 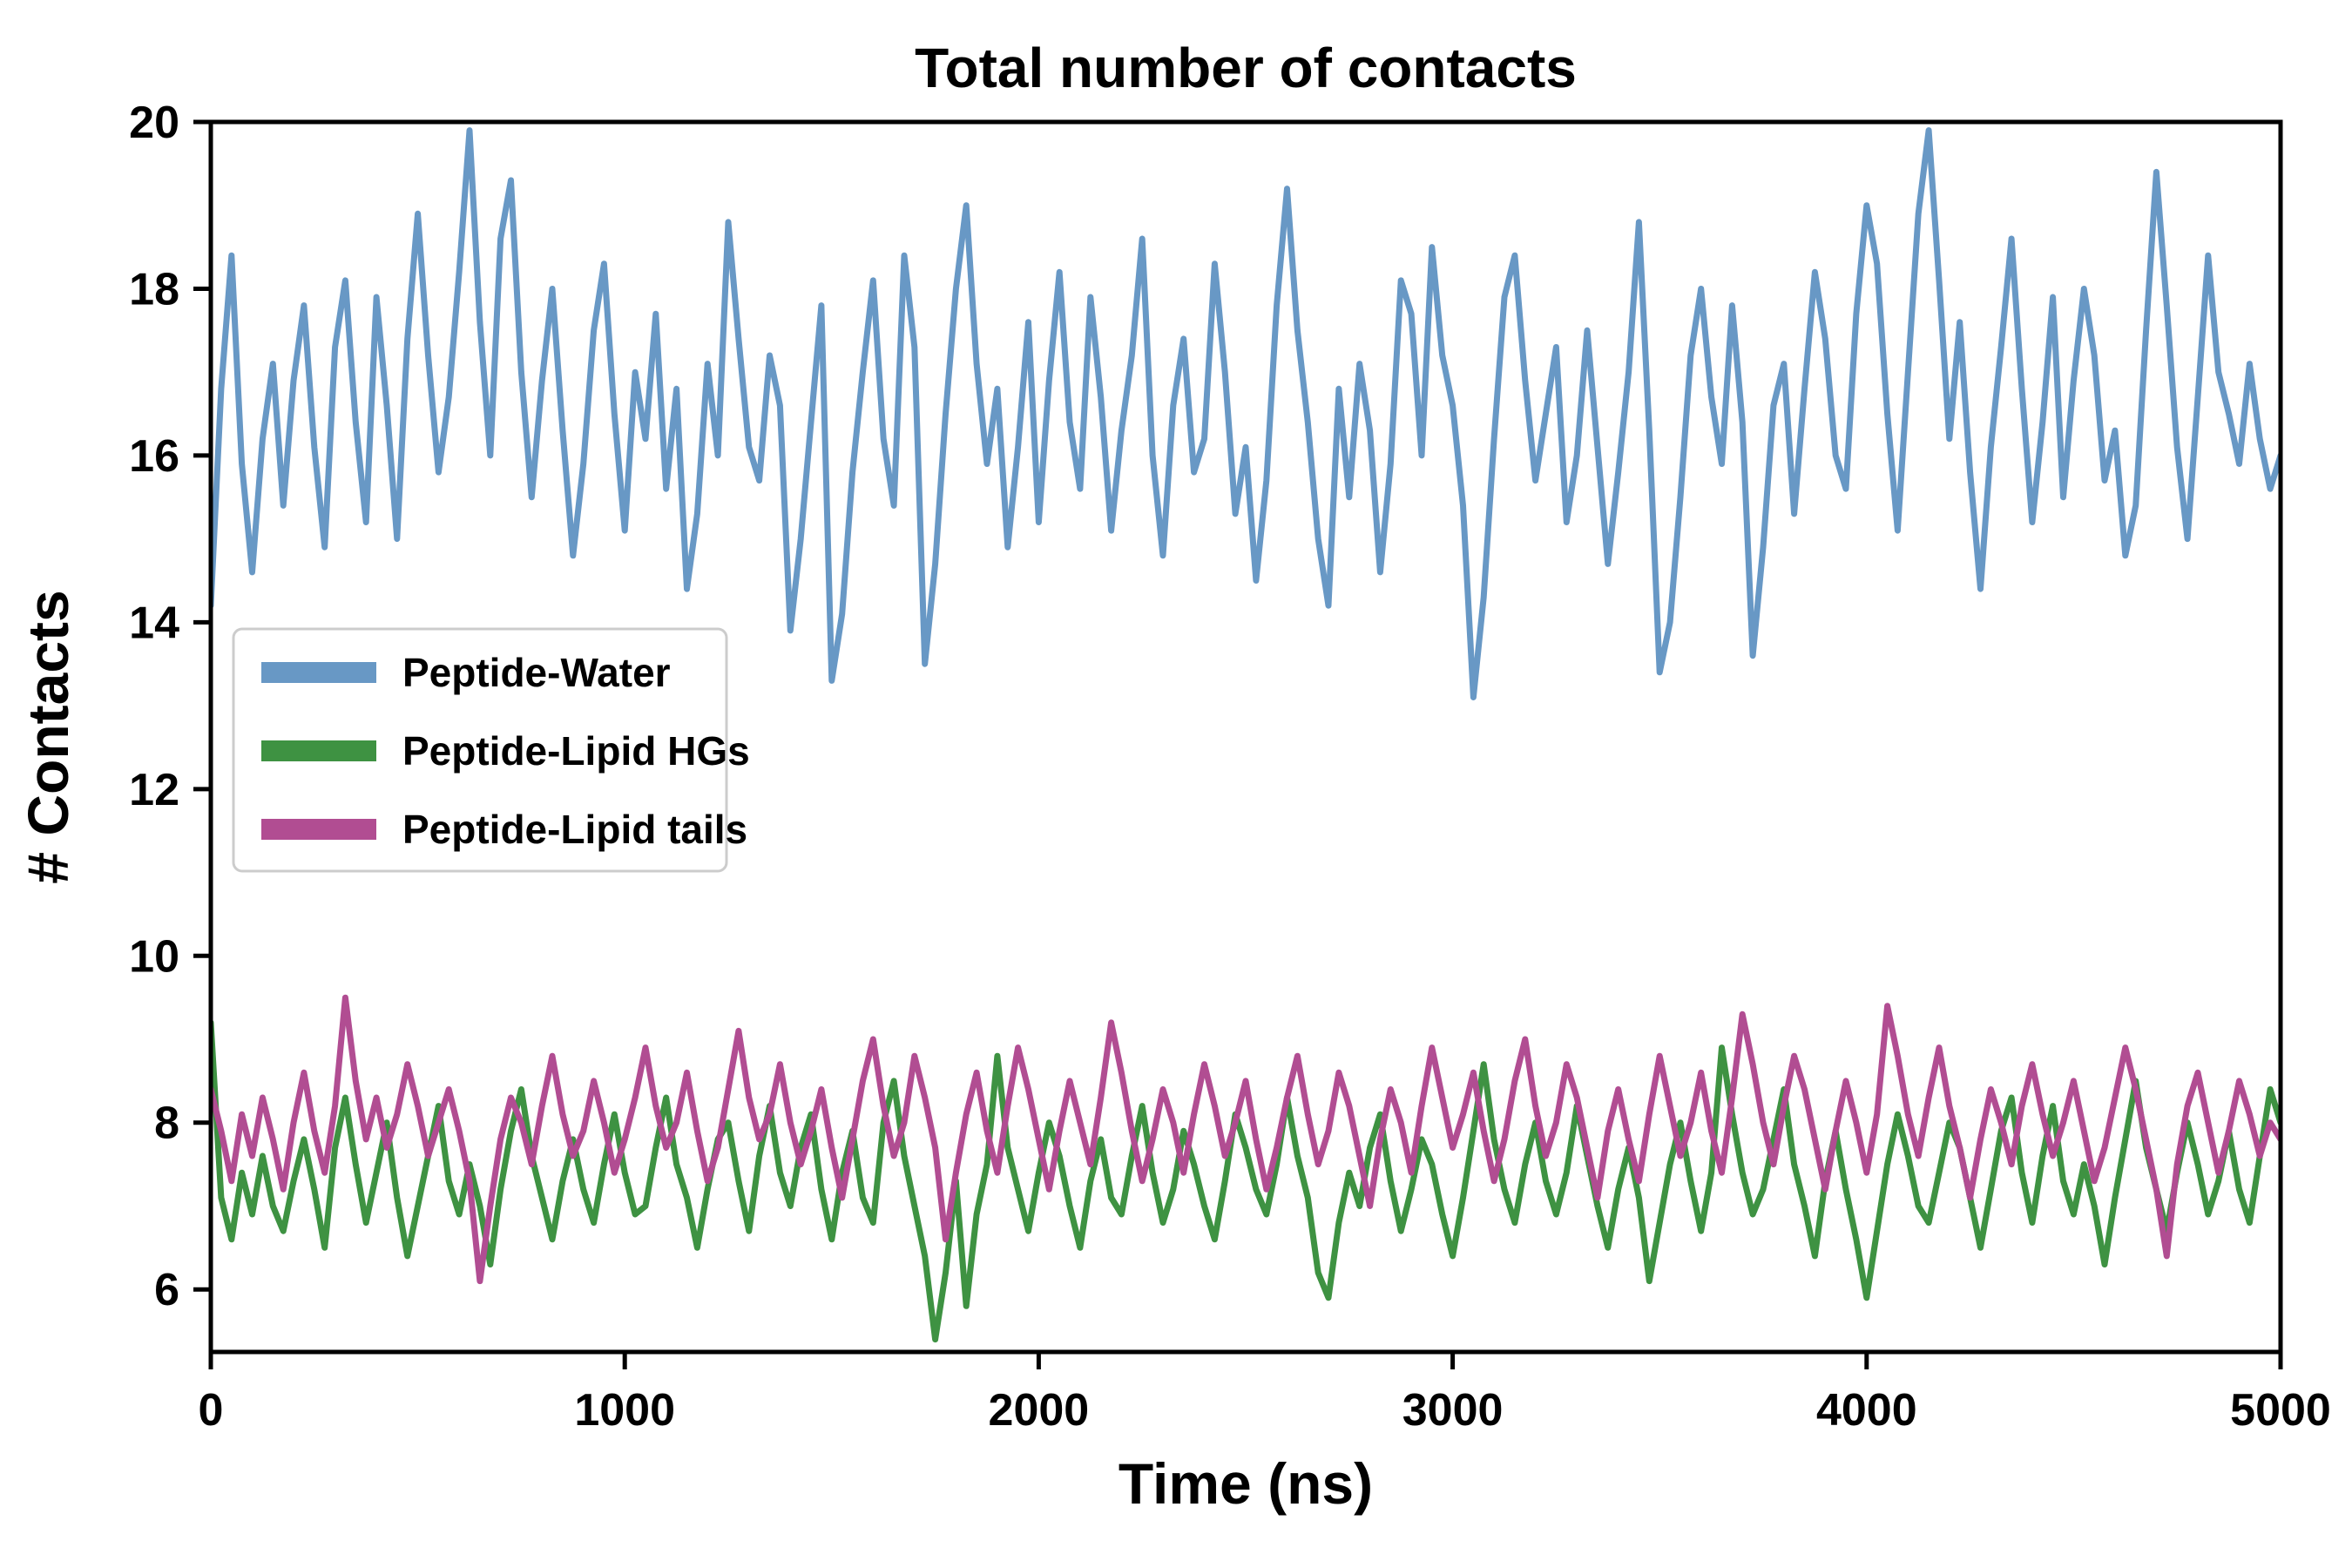 I want to click on legend-label-peptide-water: Peptide-Water, so click(x=536, y=672).